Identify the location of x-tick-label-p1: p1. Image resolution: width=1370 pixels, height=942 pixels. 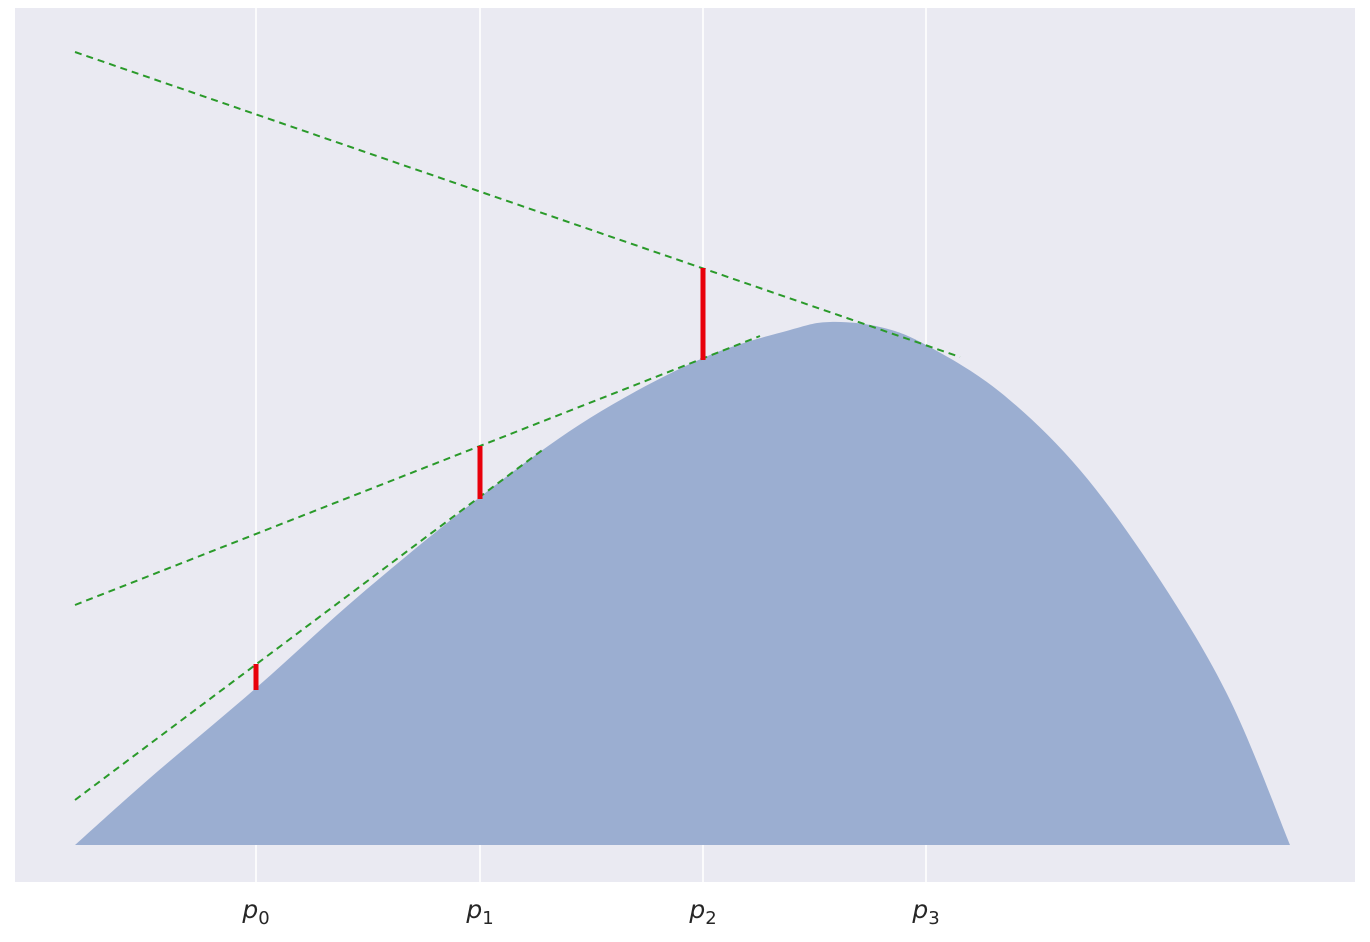
(480, 912).